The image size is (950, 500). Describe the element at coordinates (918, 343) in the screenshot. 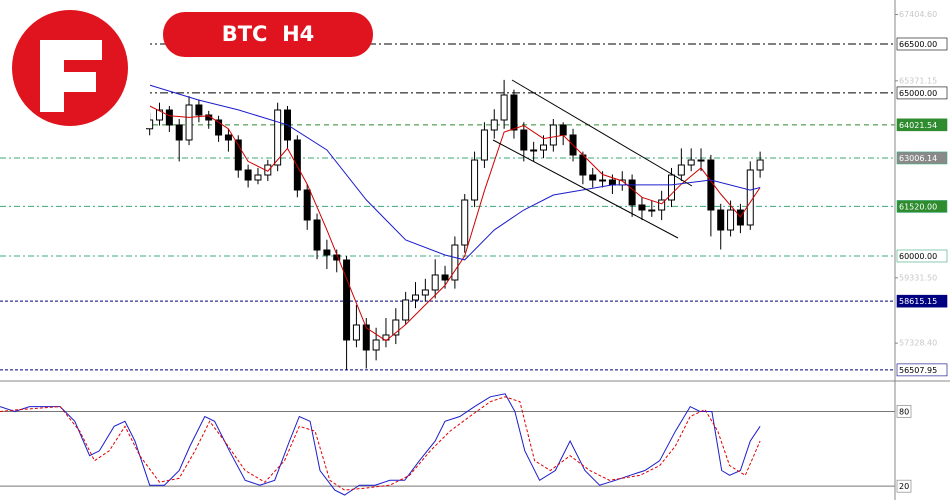

I see `y-tick-label: 57328.40` at that location.